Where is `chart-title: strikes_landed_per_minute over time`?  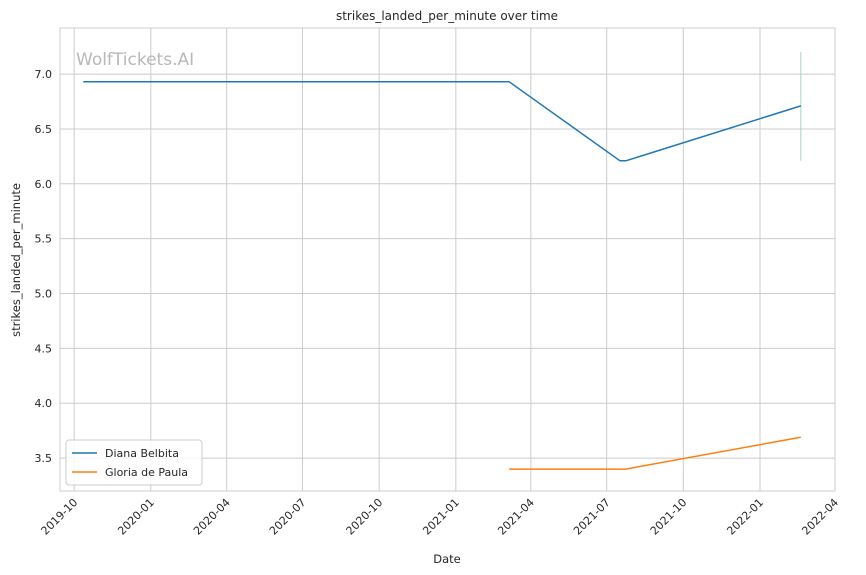
chart-title: strikes_landed_per_minute over time is located at coordinates (447, 16).